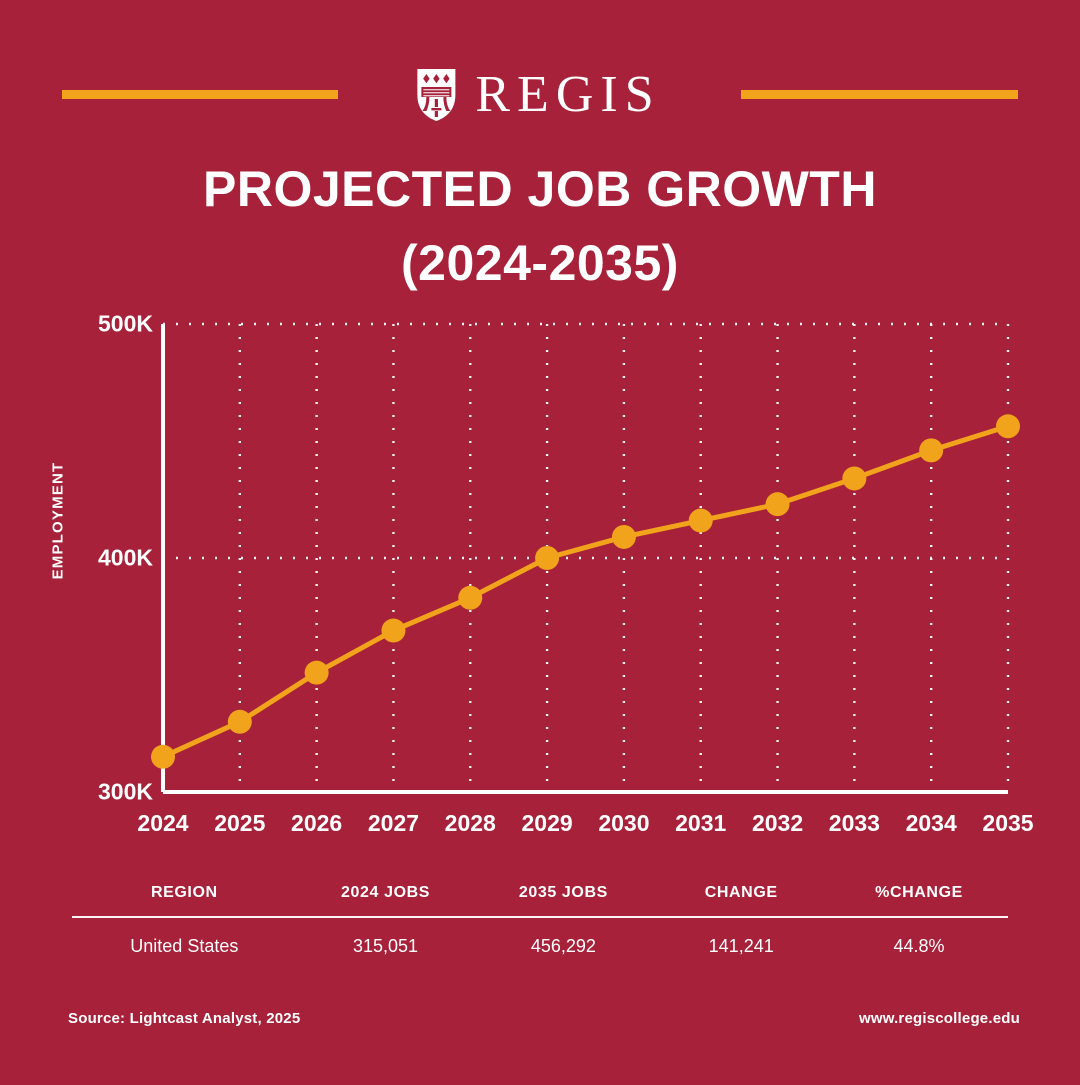 This screenshot has width=1080, height=1085. What do you see at coordinates (540, 263) in the screenshot?
I see `title-line-2: (2024-2035)` at bounding box center [540, 263].